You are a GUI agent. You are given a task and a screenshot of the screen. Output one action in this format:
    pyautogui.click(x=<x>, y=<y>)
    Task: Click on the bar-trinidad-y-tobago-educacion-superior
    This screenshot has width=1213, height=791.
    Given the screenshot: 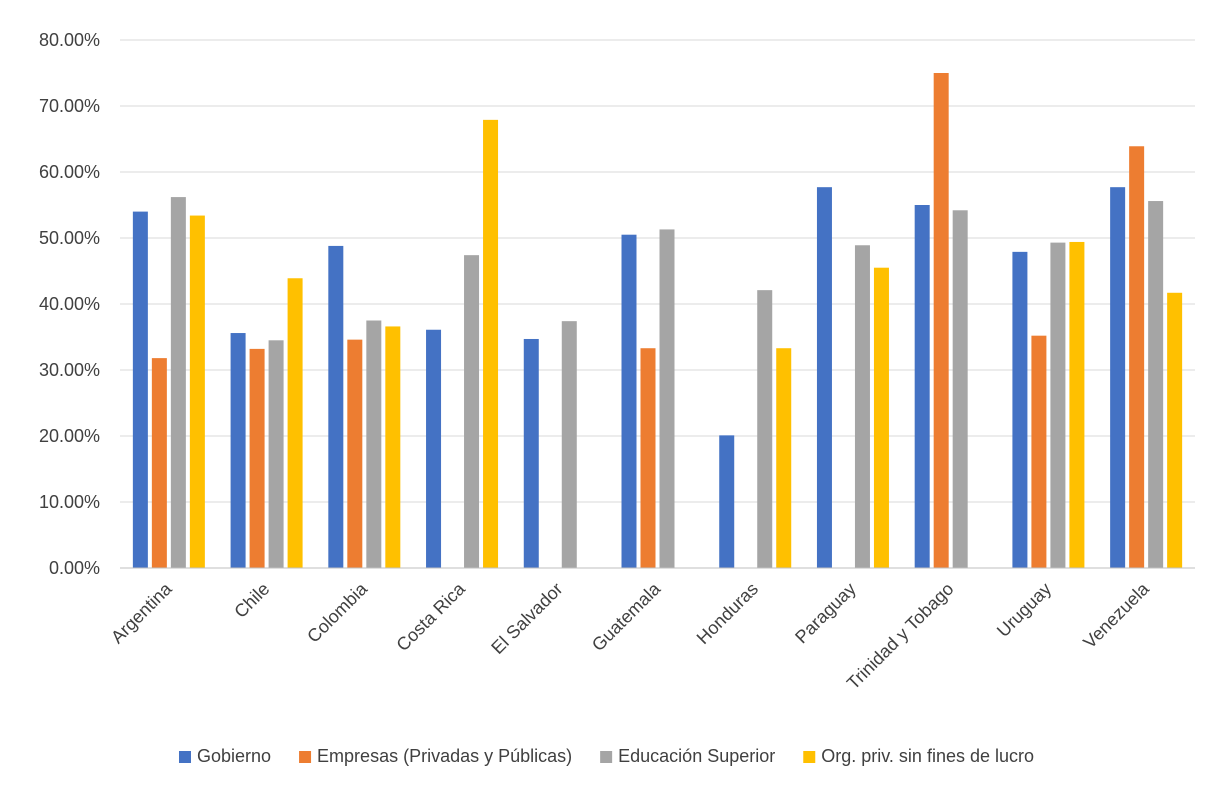 What is the action you would take?
    pyautogui.click(x=960, y=389)
    